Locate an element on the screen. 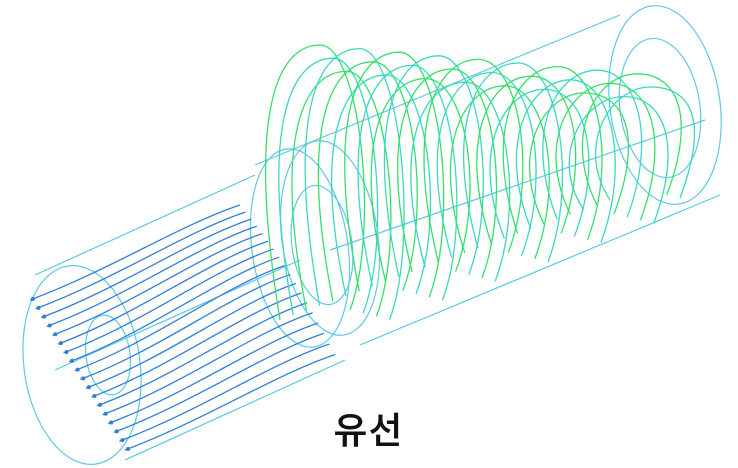 Image resolution: width=738 pixels, height=468 pixels. inlet-end-ring is located at coordinates (82, 365).